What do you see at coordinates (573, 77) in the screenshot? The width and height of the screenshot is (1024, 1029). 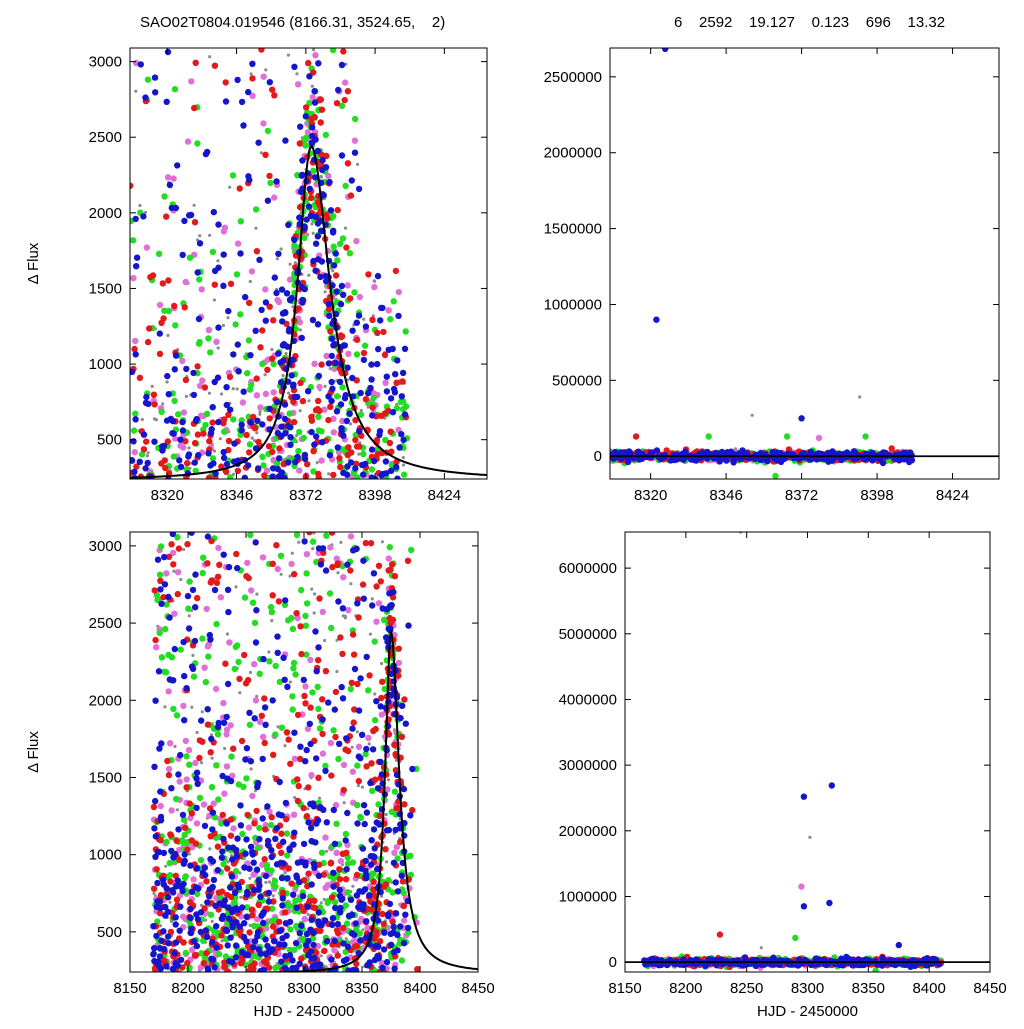 I see `y-tick-label: 2500000` at bounding box center [573, 77].